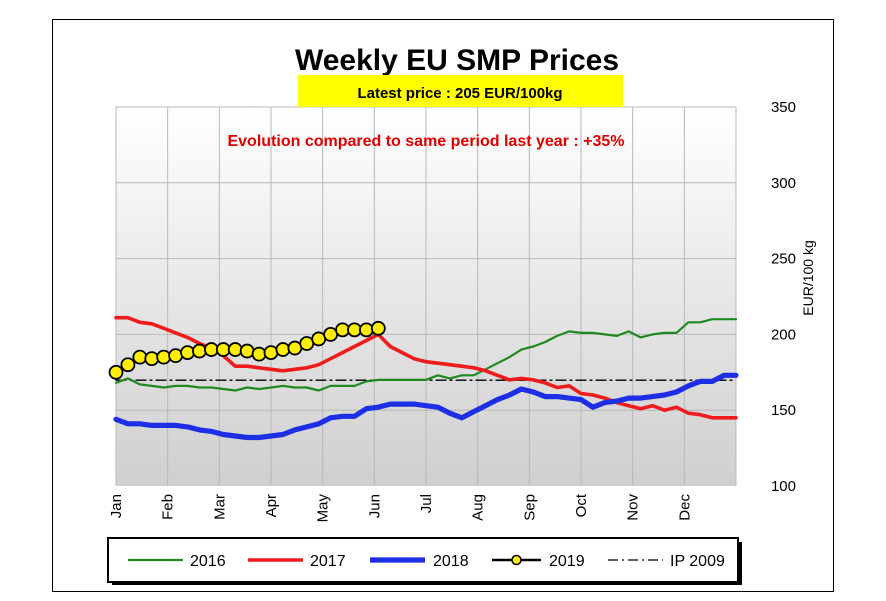 Image resolution: width=886 pixels, height=601 pixels. What do you see at coordinates (783, 410) in the screenshot?
I see `y-tick-150: 150` at bounding box center [783, 410].